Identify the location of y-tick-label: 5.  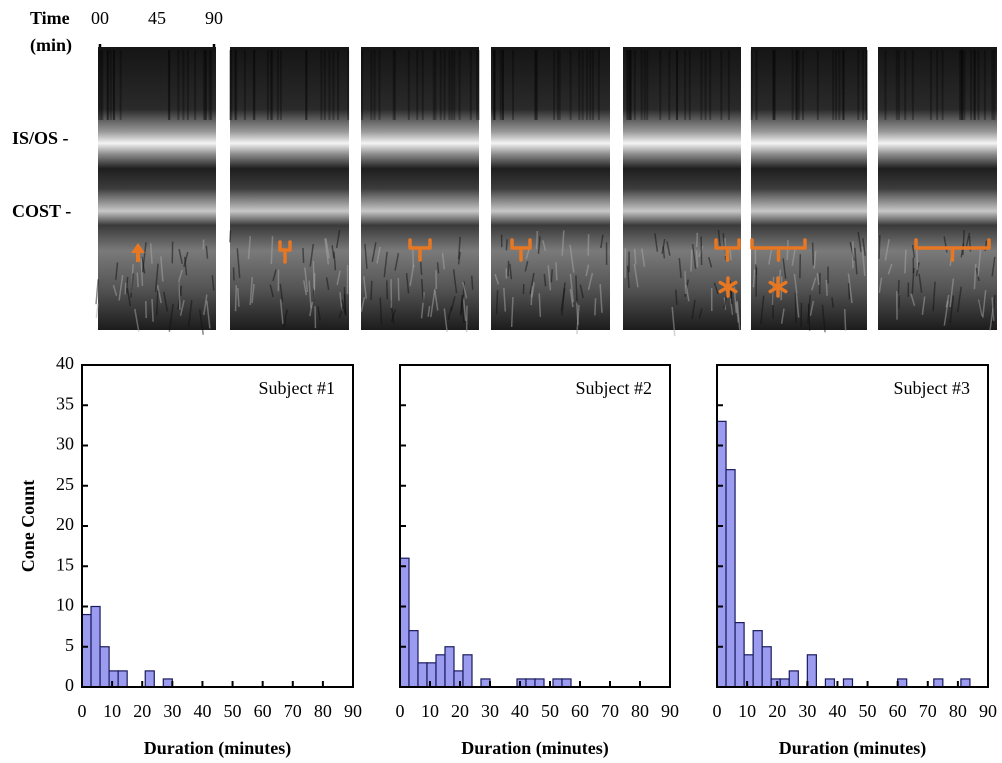
(69, 645).